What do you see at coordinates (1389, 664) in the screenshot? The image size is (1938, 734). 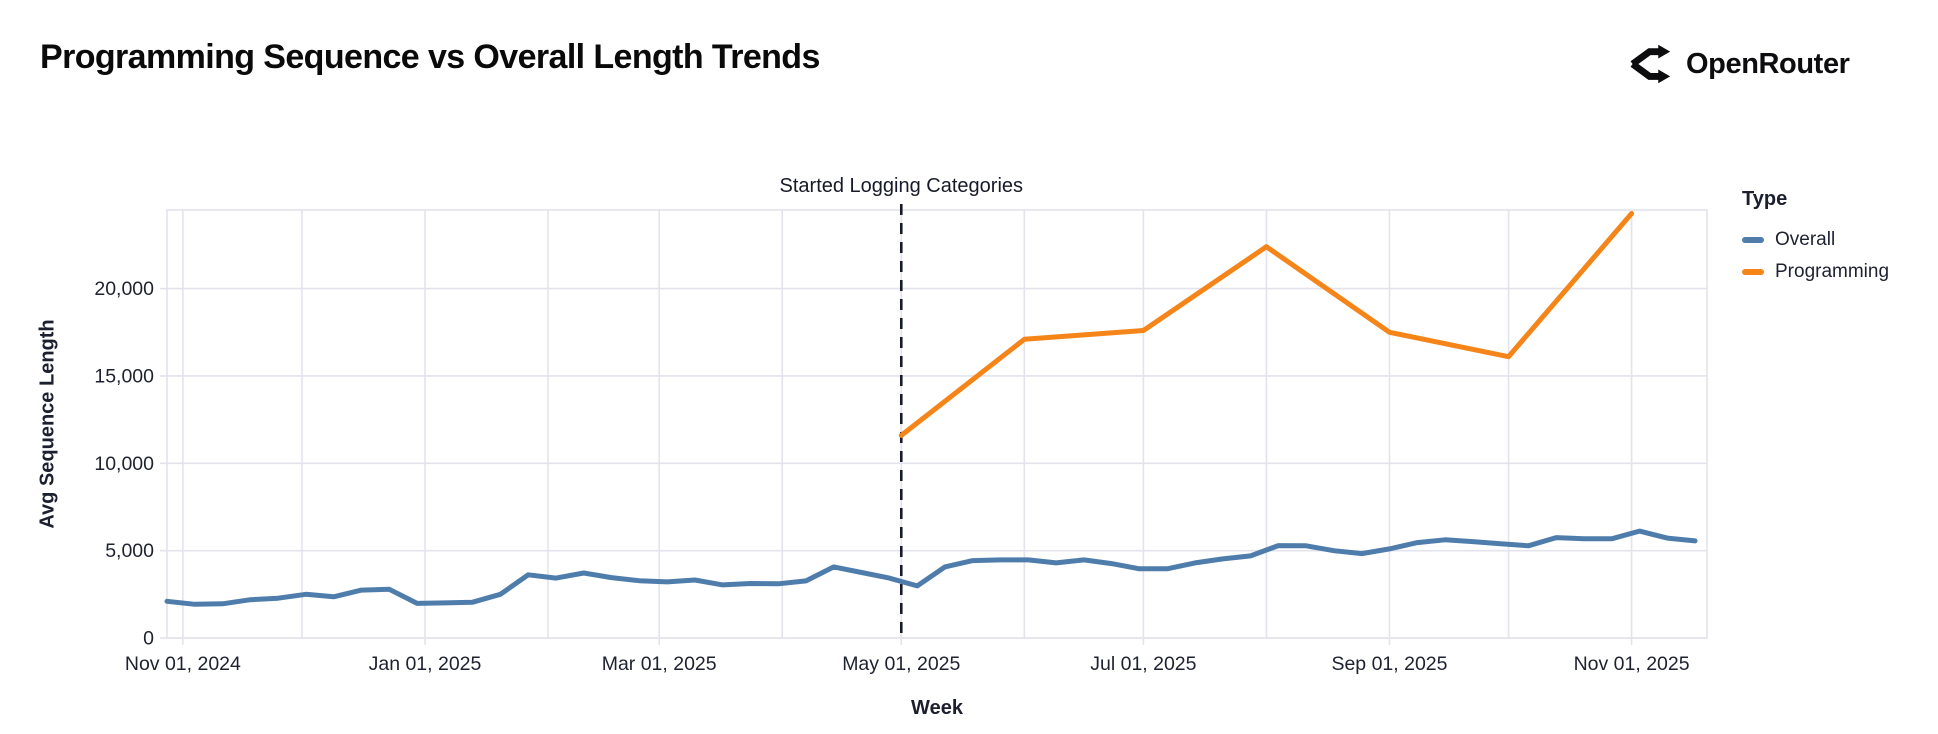 I see `x-tick-label: Sep 01, 2025` at bounding box center [1389, 664].